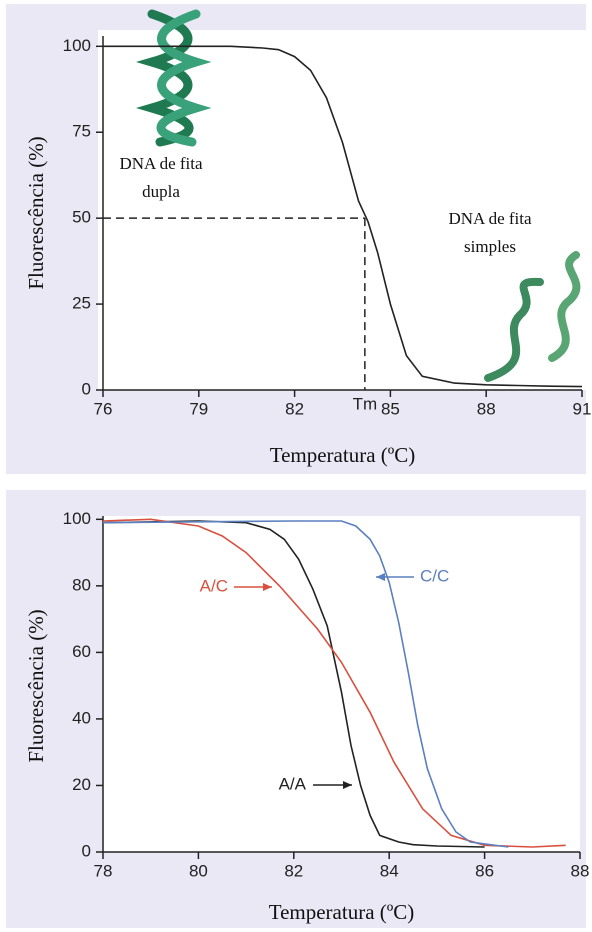 This screenshot has height=932, width=592. Describe the element at coordinates (161, 191) in the screenshot. I see `annotation: dupla` at that location.